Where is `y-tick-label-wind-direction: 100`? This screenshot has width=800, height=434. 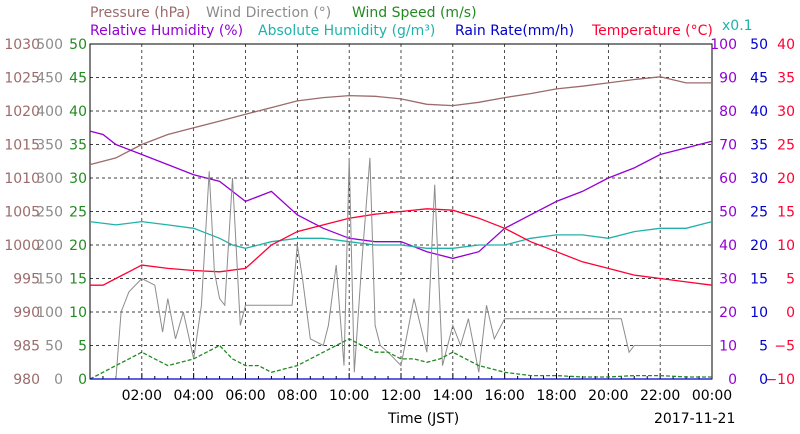
y-tick-label-wind-direction: 100 is located at coordinates (49, 313).